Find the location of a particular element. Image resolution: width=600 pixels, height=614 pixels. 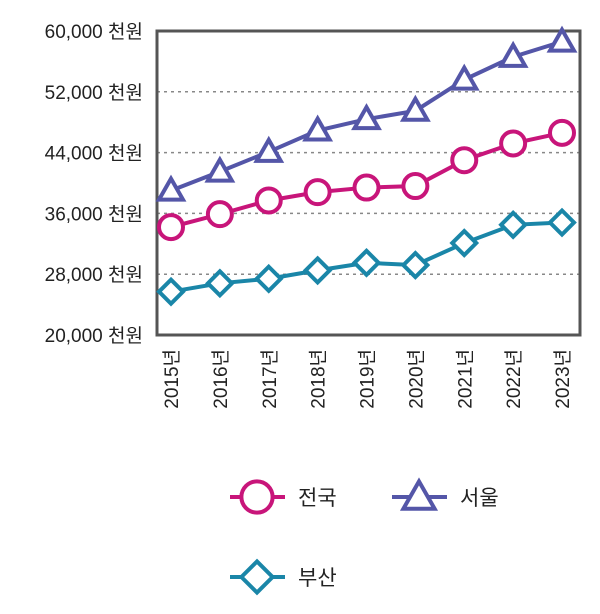

y-tick-label: 44,000 천원 is located at coordinates (94, 154).